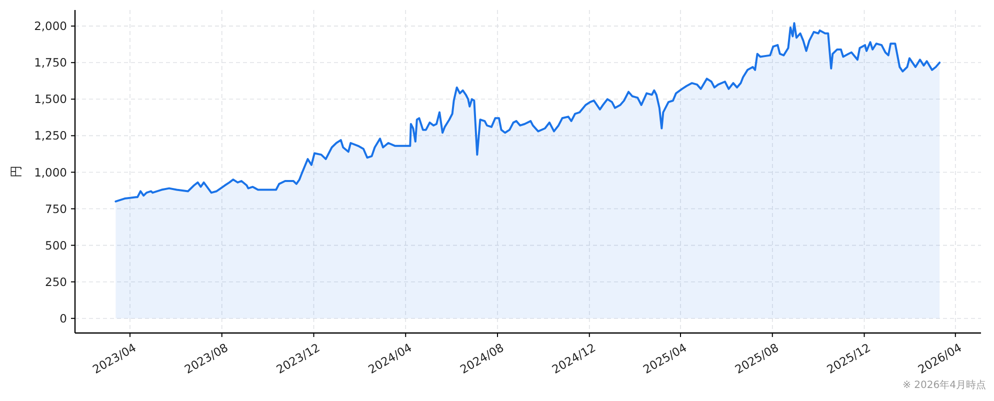  I want to click on y-tick-label: 1,250, so click(50, 135).